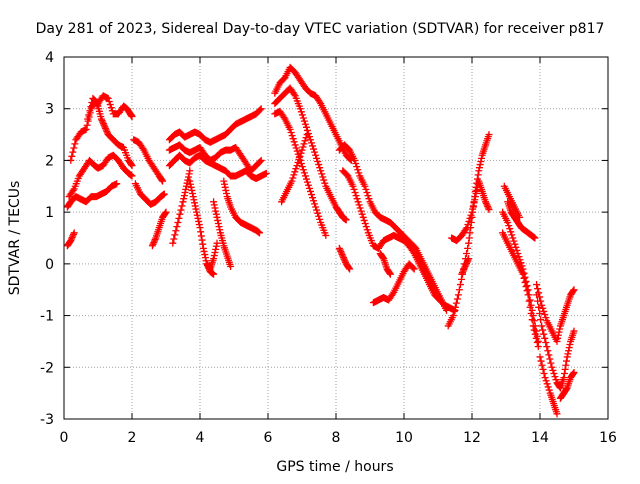  I want to click on x-tick-label: 0, so click(64, 438).